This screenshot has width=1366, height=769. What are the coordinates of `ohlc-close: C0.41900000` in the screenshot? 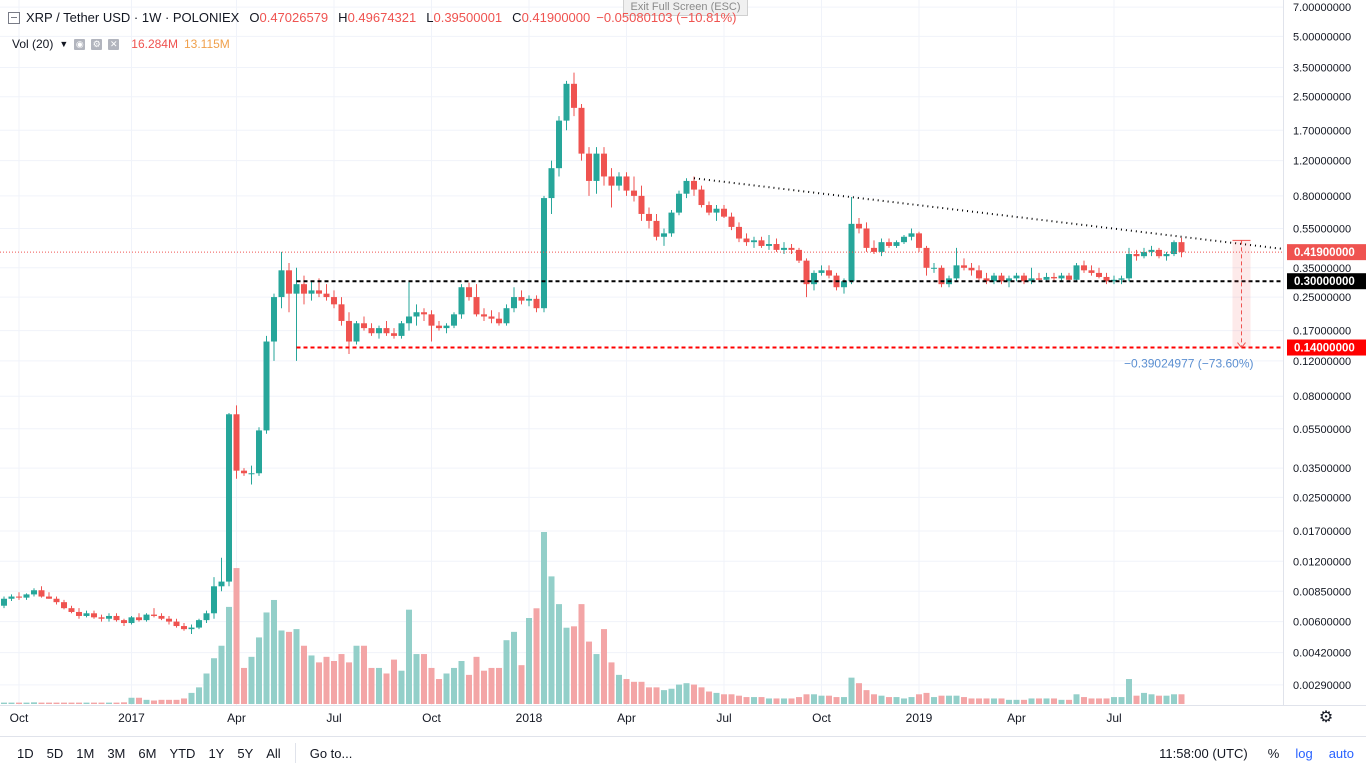 It's located at (551, 17).